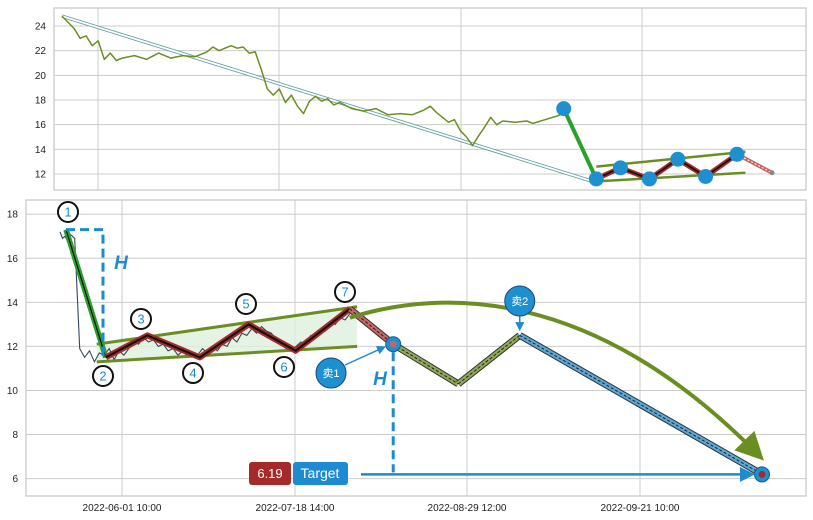 Image resolution: width=813 pixels, height=520 pixels. What do you see at coordinates (13, 303) in the screenshot?
I see `detail-y-tick-14: 14` at bounding box center [13, 303].